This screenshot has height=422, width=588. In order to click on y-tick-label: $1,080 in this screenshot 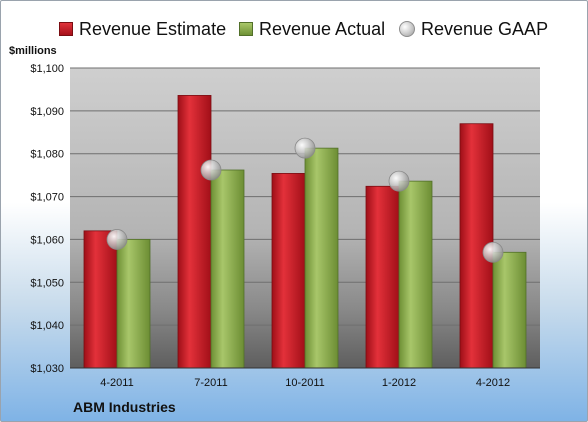, I will do `click(47, 155)`.